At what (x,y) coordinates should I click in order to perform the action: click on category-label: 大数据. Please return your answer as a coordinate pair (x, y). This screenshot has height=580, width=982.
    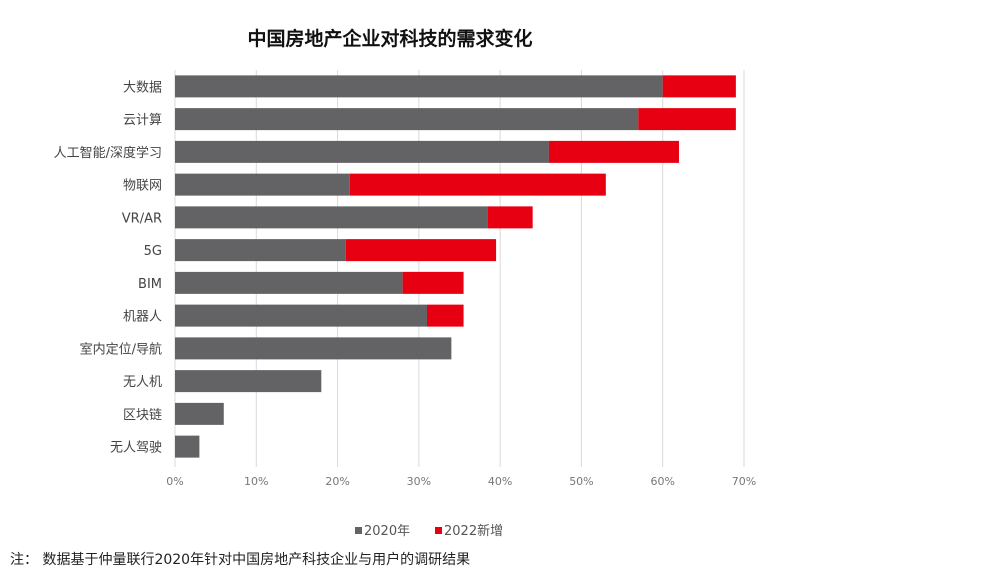
    Looking at the image, I should click on (142, 87).